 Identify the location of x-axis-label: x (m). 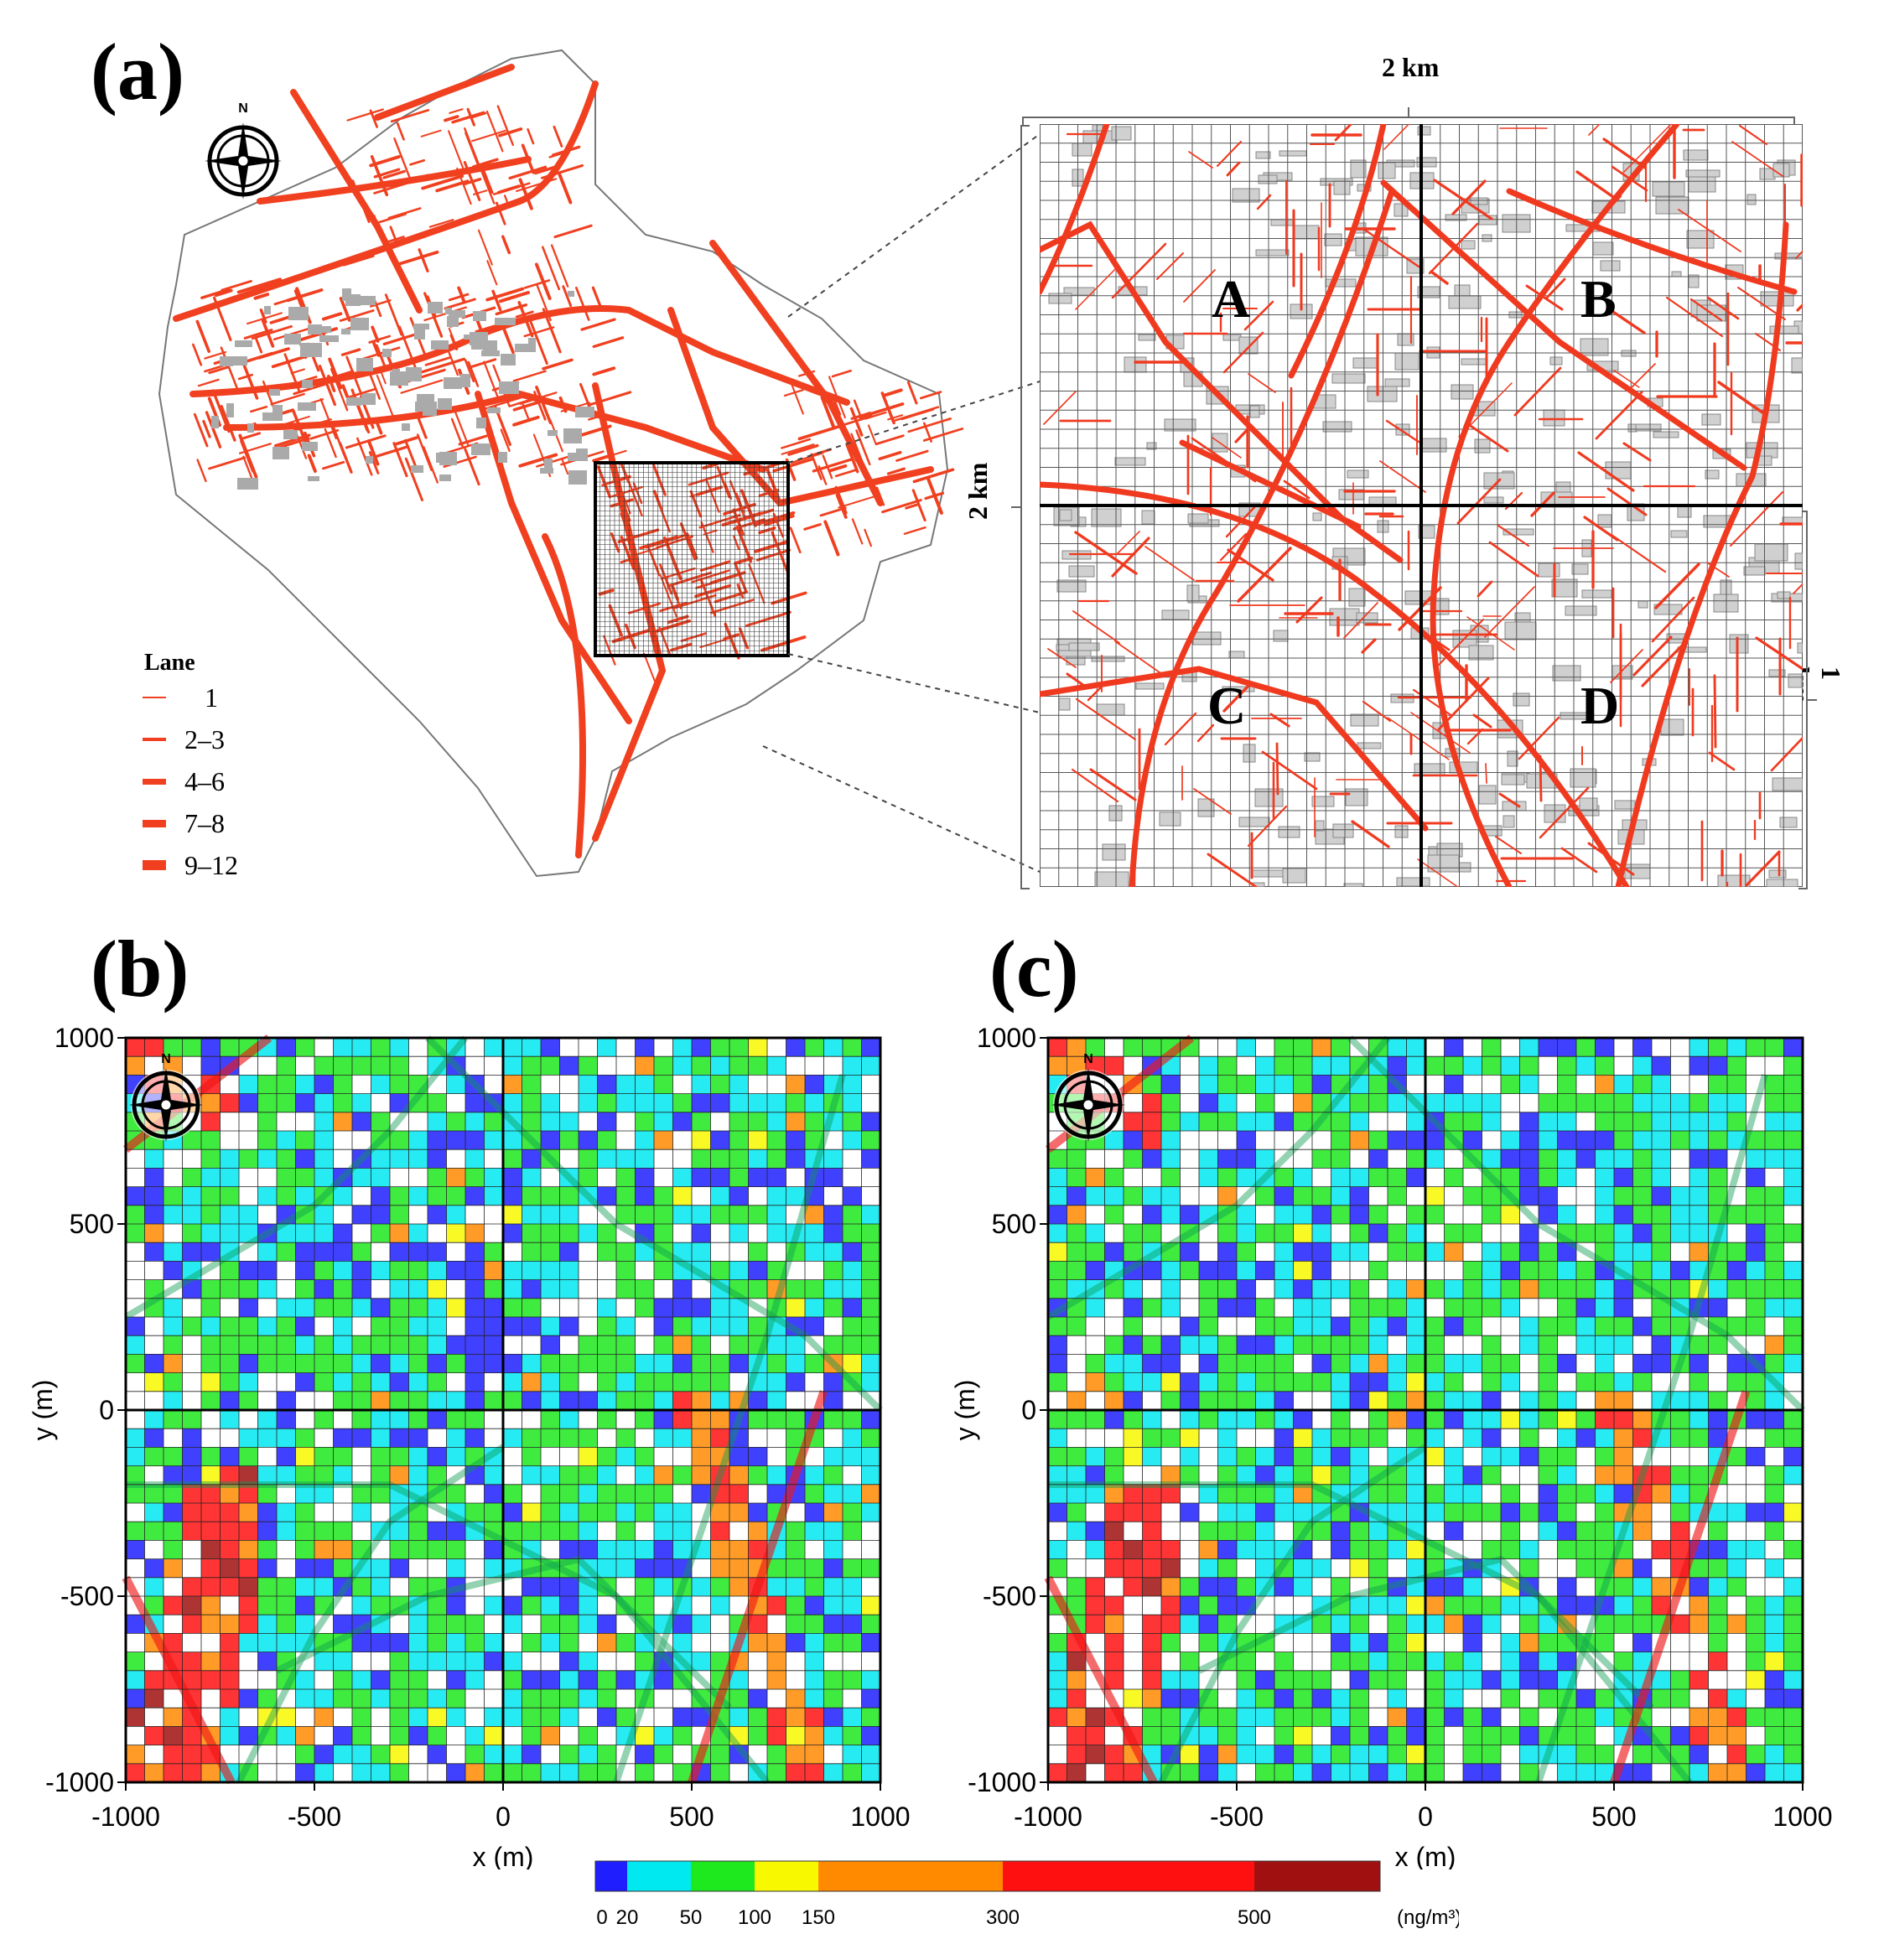
(1425, 1855).